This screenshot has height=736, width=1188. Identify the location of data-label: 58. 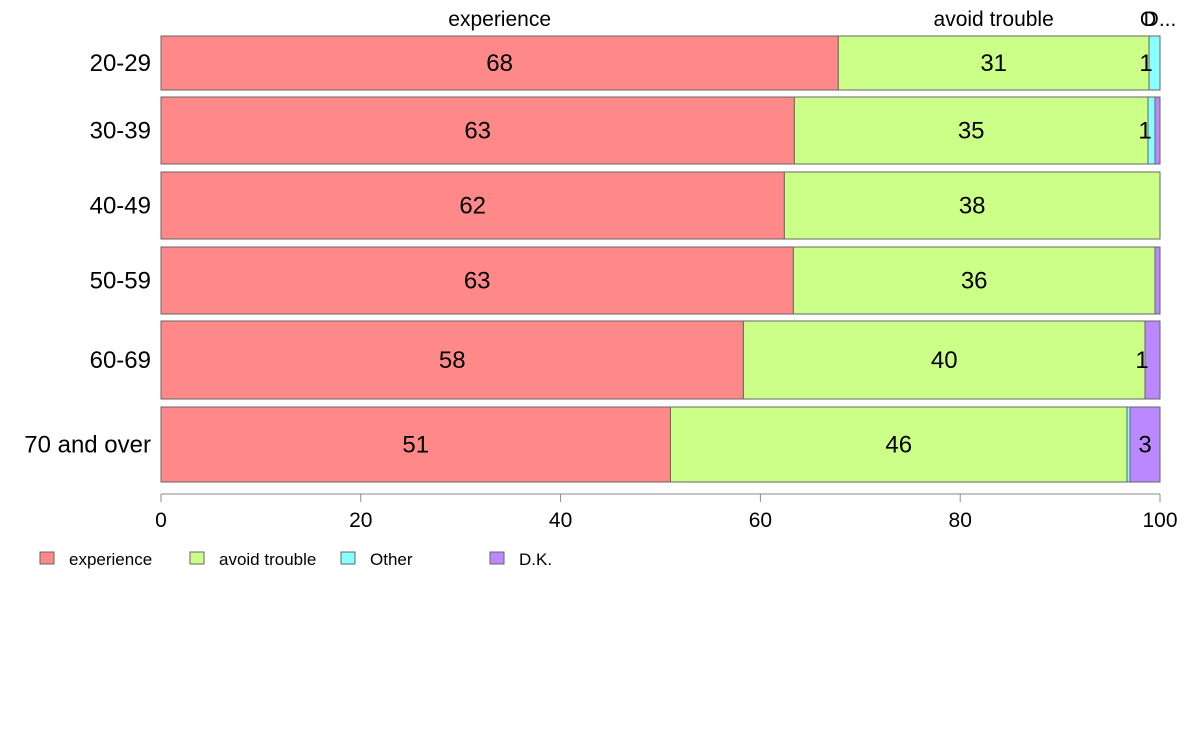
(452, 360).